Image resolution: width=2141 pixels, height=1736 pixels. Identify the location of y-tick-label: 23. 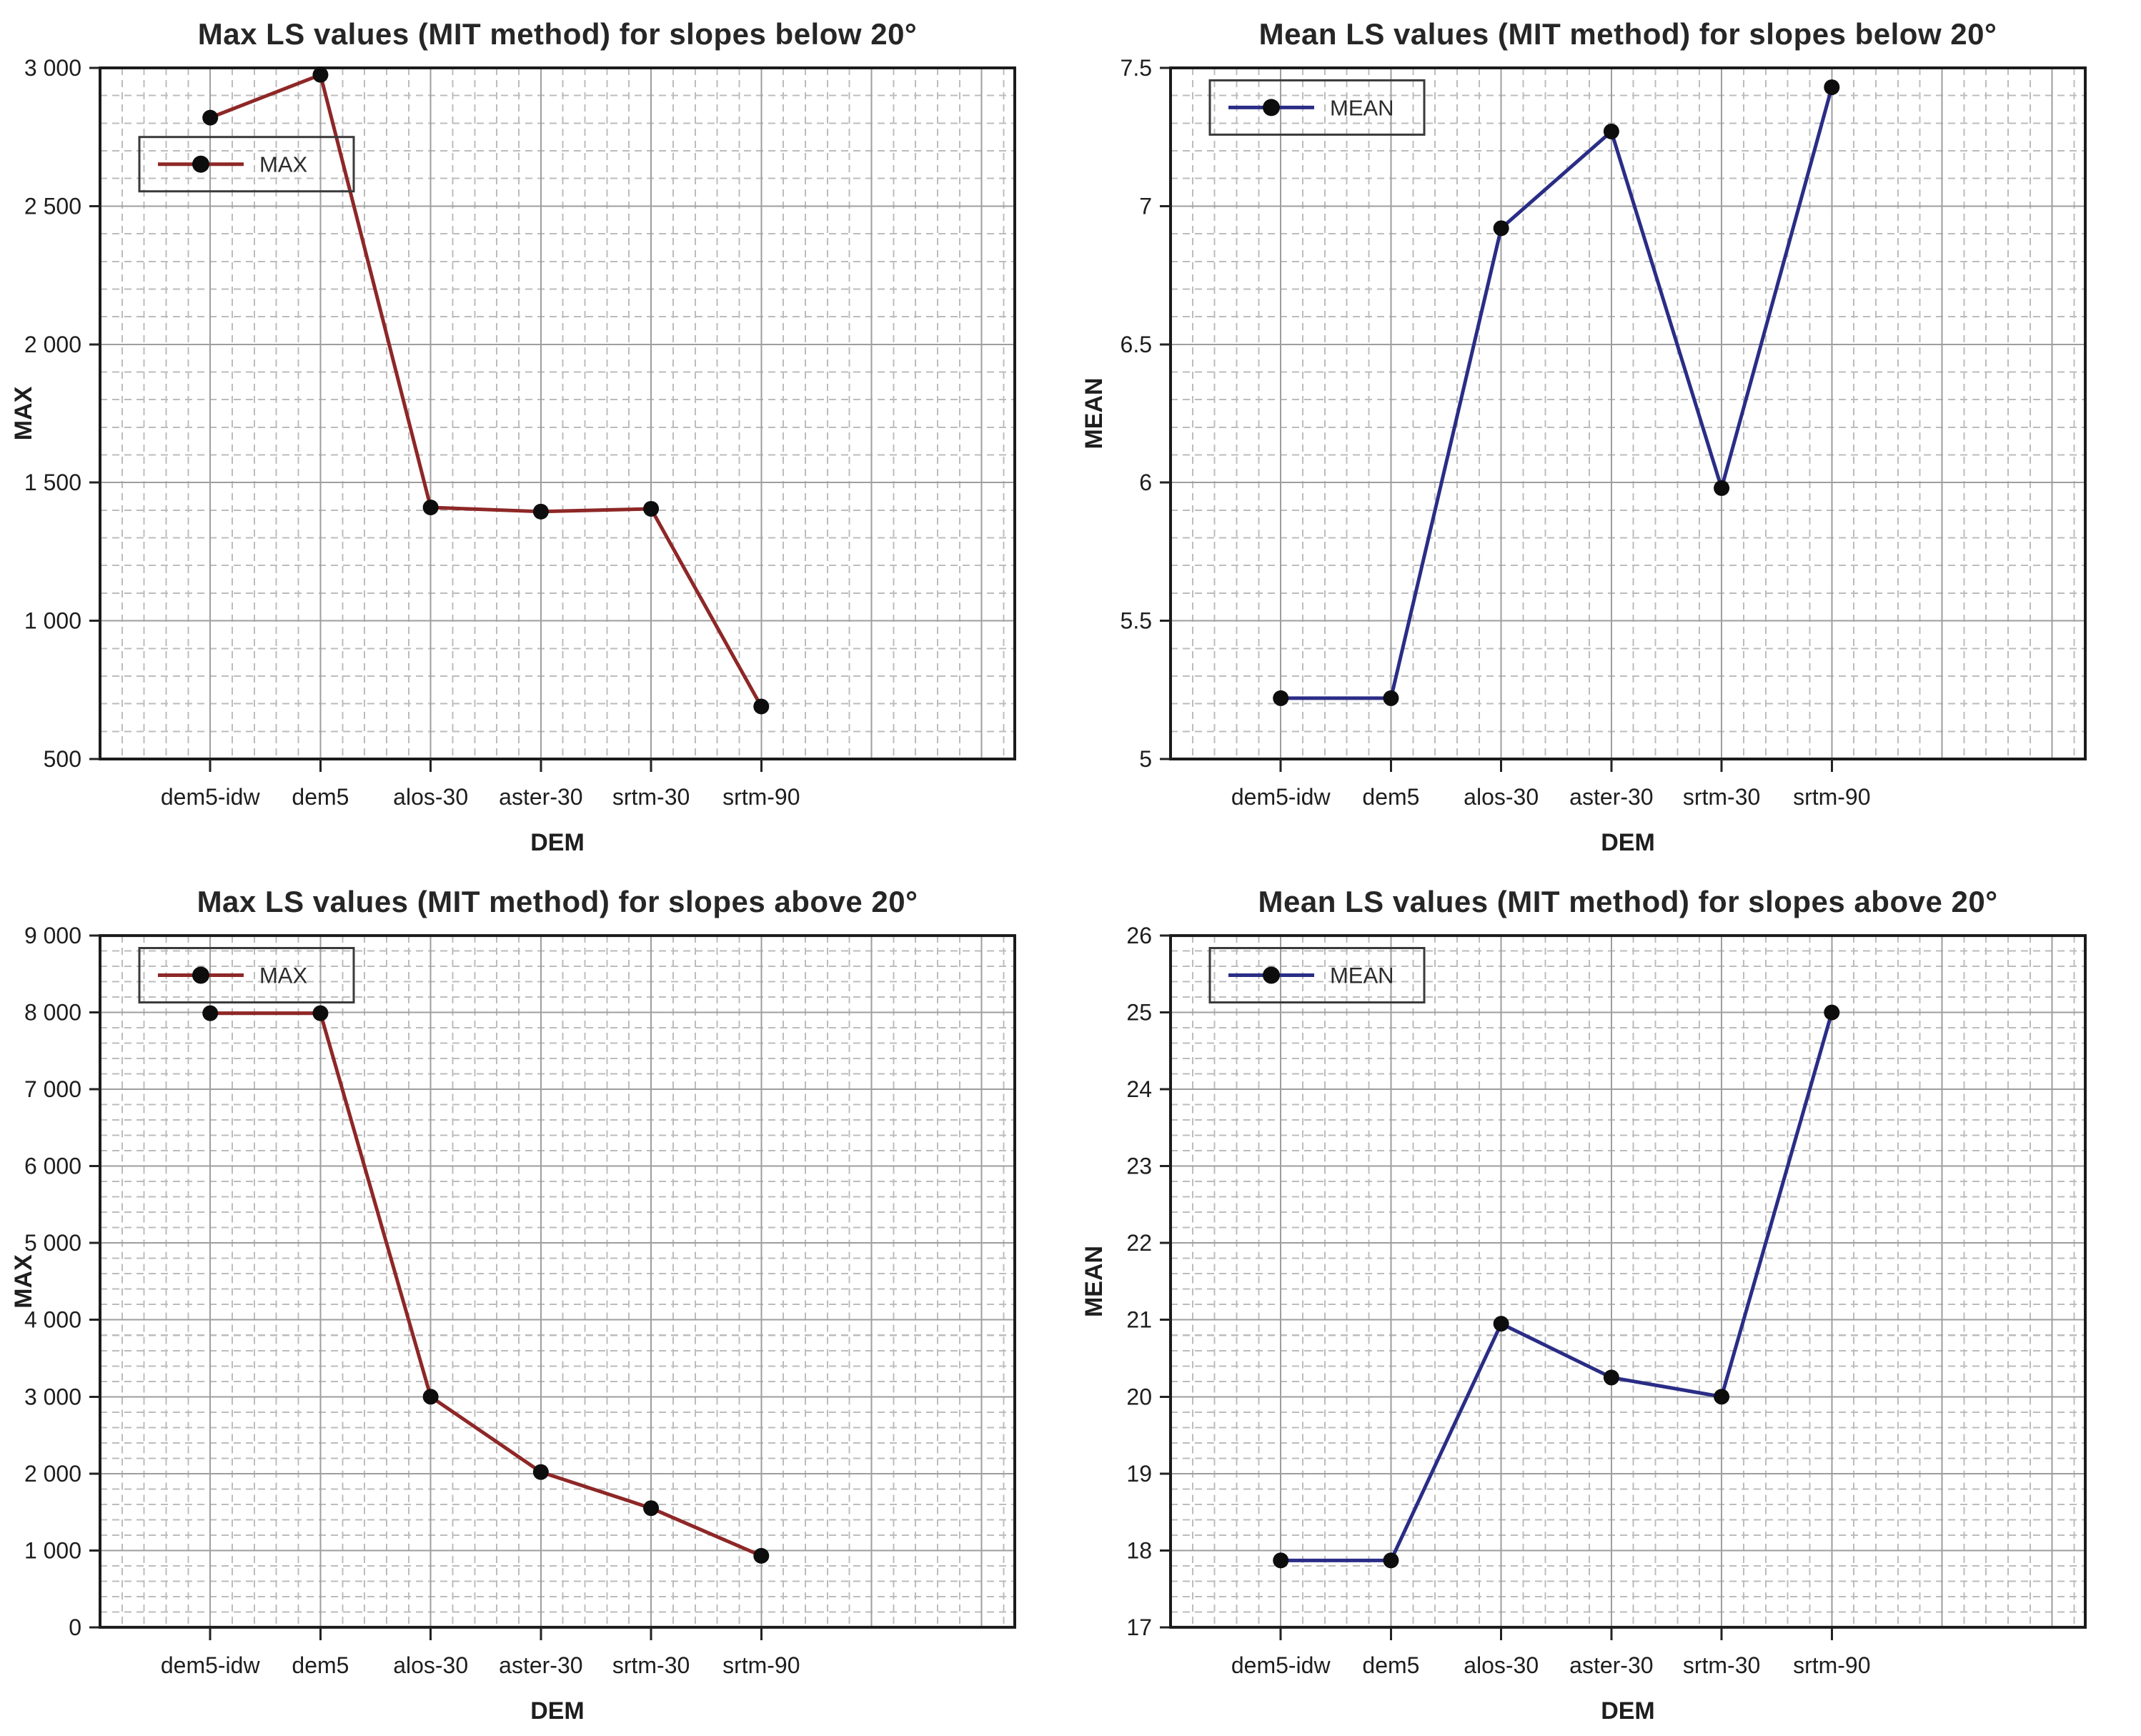
(1139, 1166).